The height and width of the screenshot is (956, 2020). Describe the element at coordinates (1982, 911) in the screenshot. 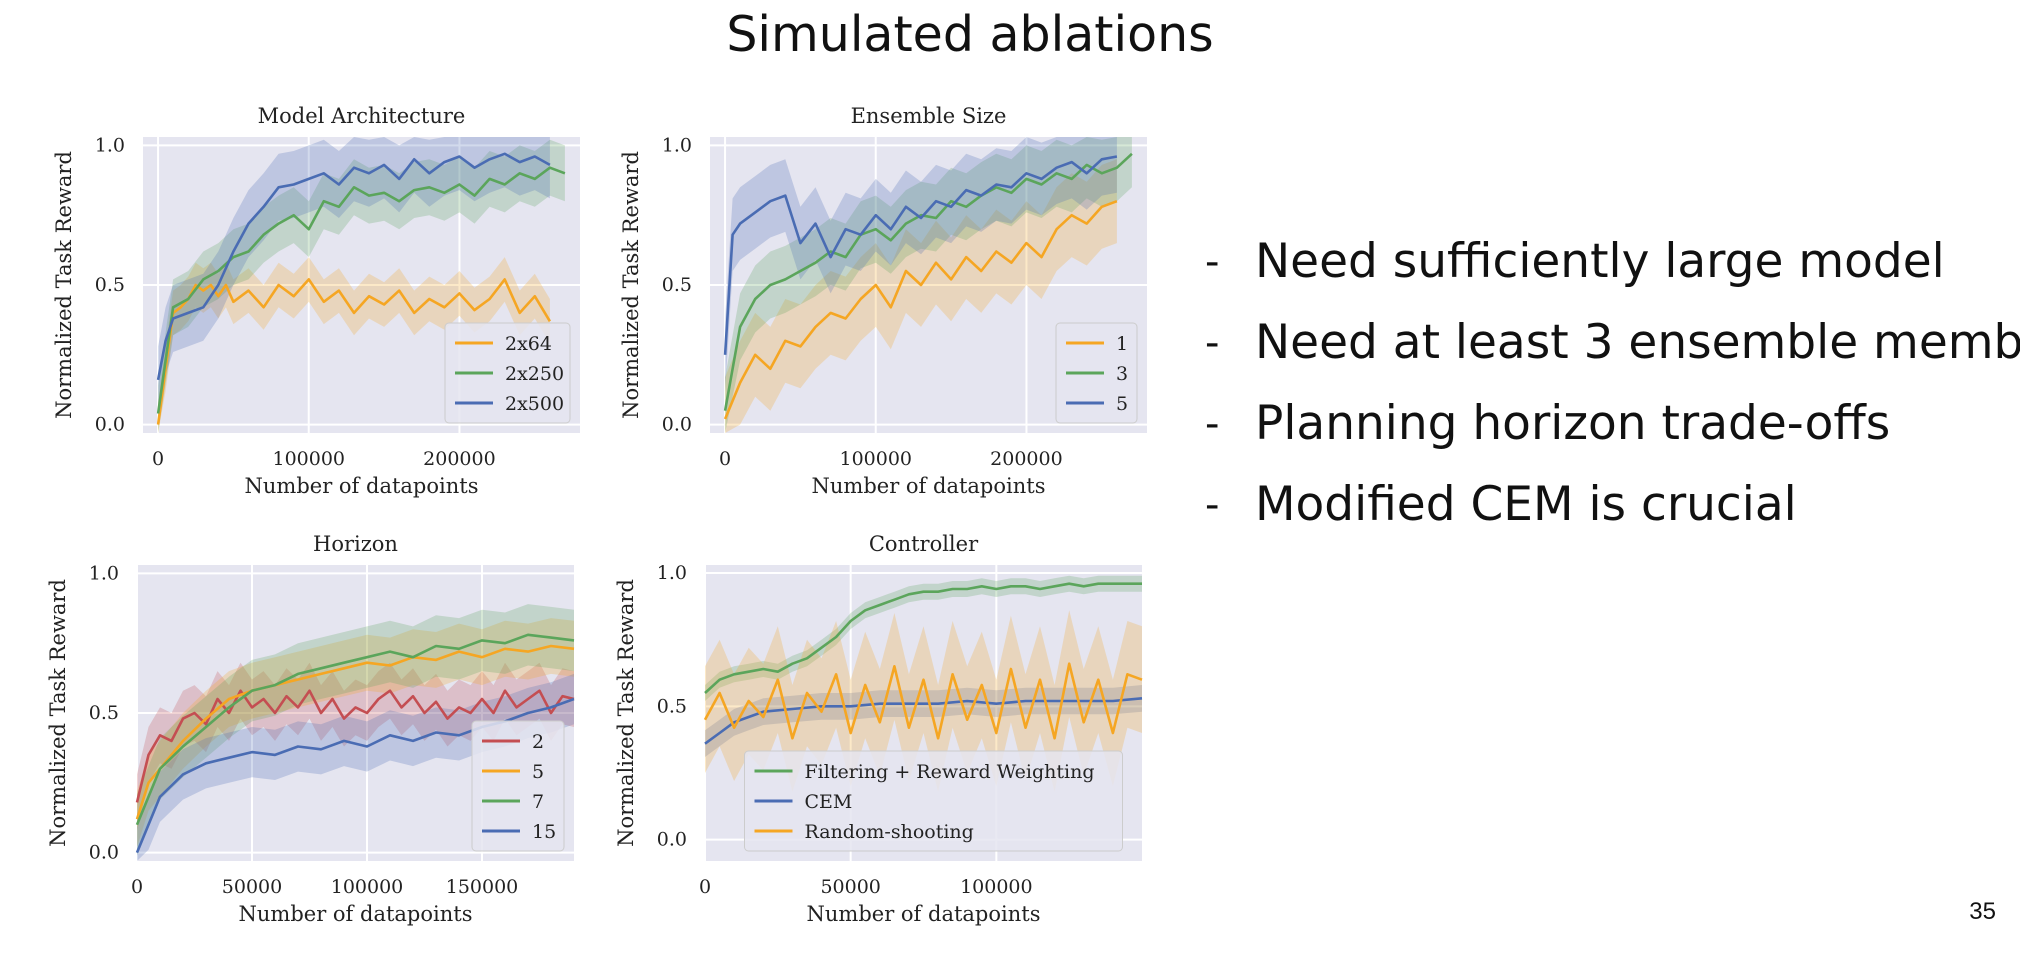

I see `page-number: 35` at that location.